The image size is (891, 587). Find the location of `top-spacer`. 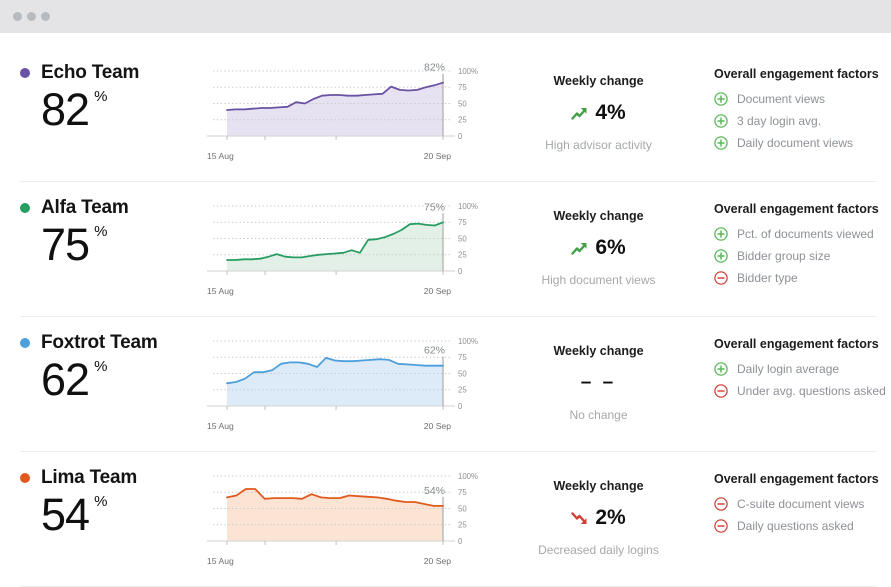

top-spacer is located at coordinates (445, 40).